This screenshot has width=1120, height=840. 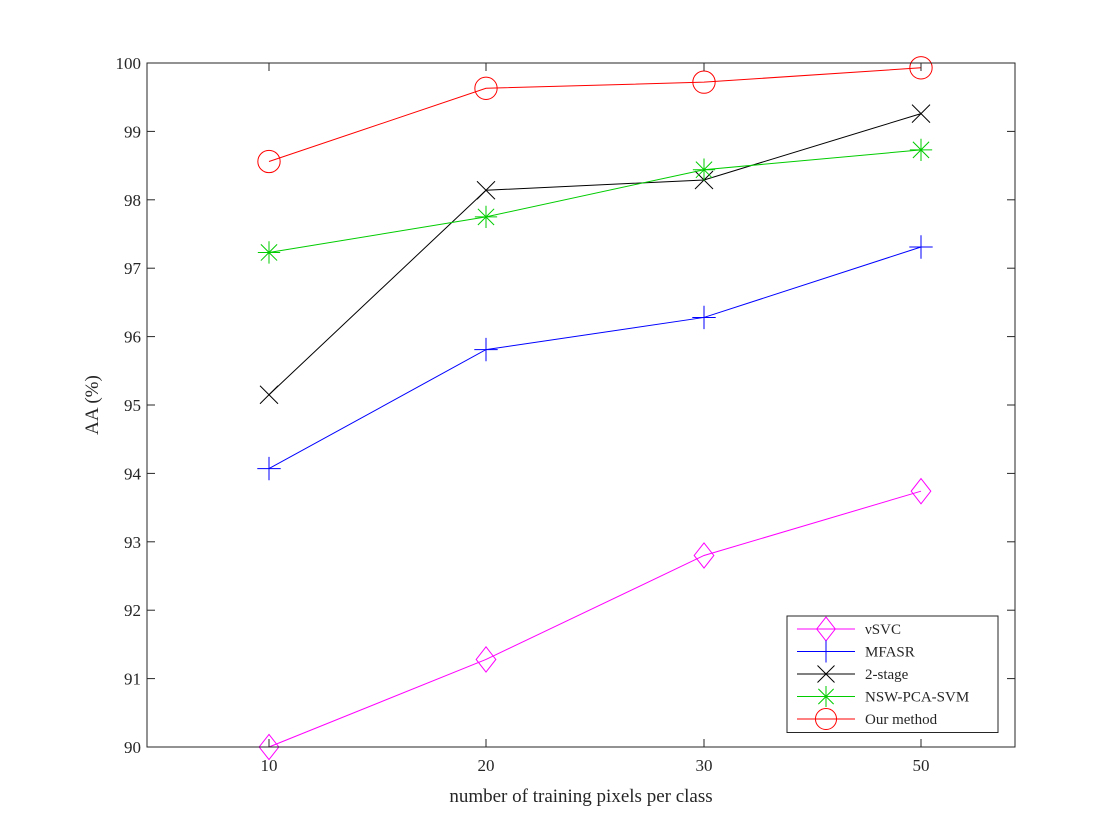 I want to click on legend-label: NSW-PCA-SVM, so click(x=917, y=698).